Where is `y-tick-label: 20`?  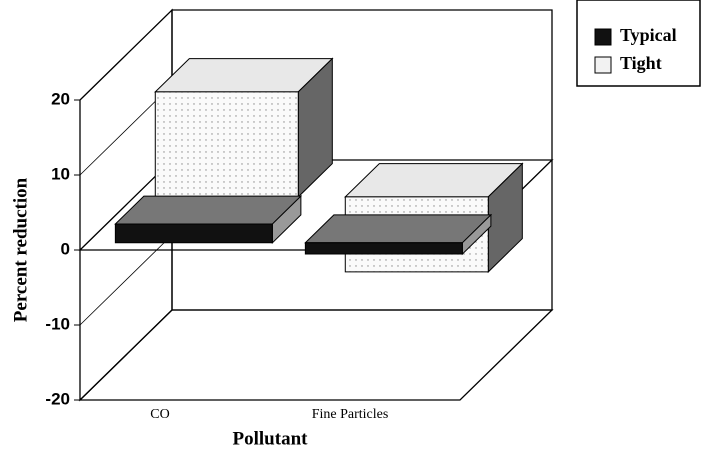
y-tick-label: 20 is located at coordinates (60, 98).